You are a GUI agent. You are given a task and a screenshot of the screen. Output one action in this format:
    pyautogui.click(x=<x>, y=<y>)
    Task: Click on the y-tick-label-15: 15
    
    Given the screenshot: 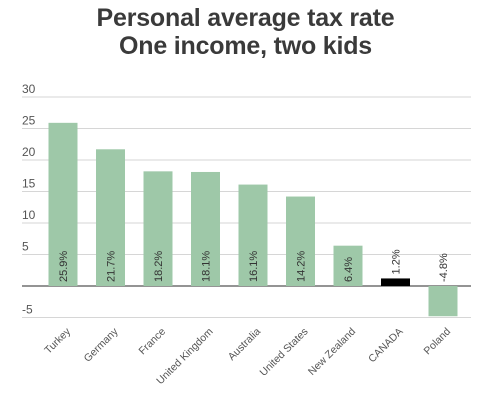 What is the action you would take?
    pyautogui.click(x=29, y=184)
    